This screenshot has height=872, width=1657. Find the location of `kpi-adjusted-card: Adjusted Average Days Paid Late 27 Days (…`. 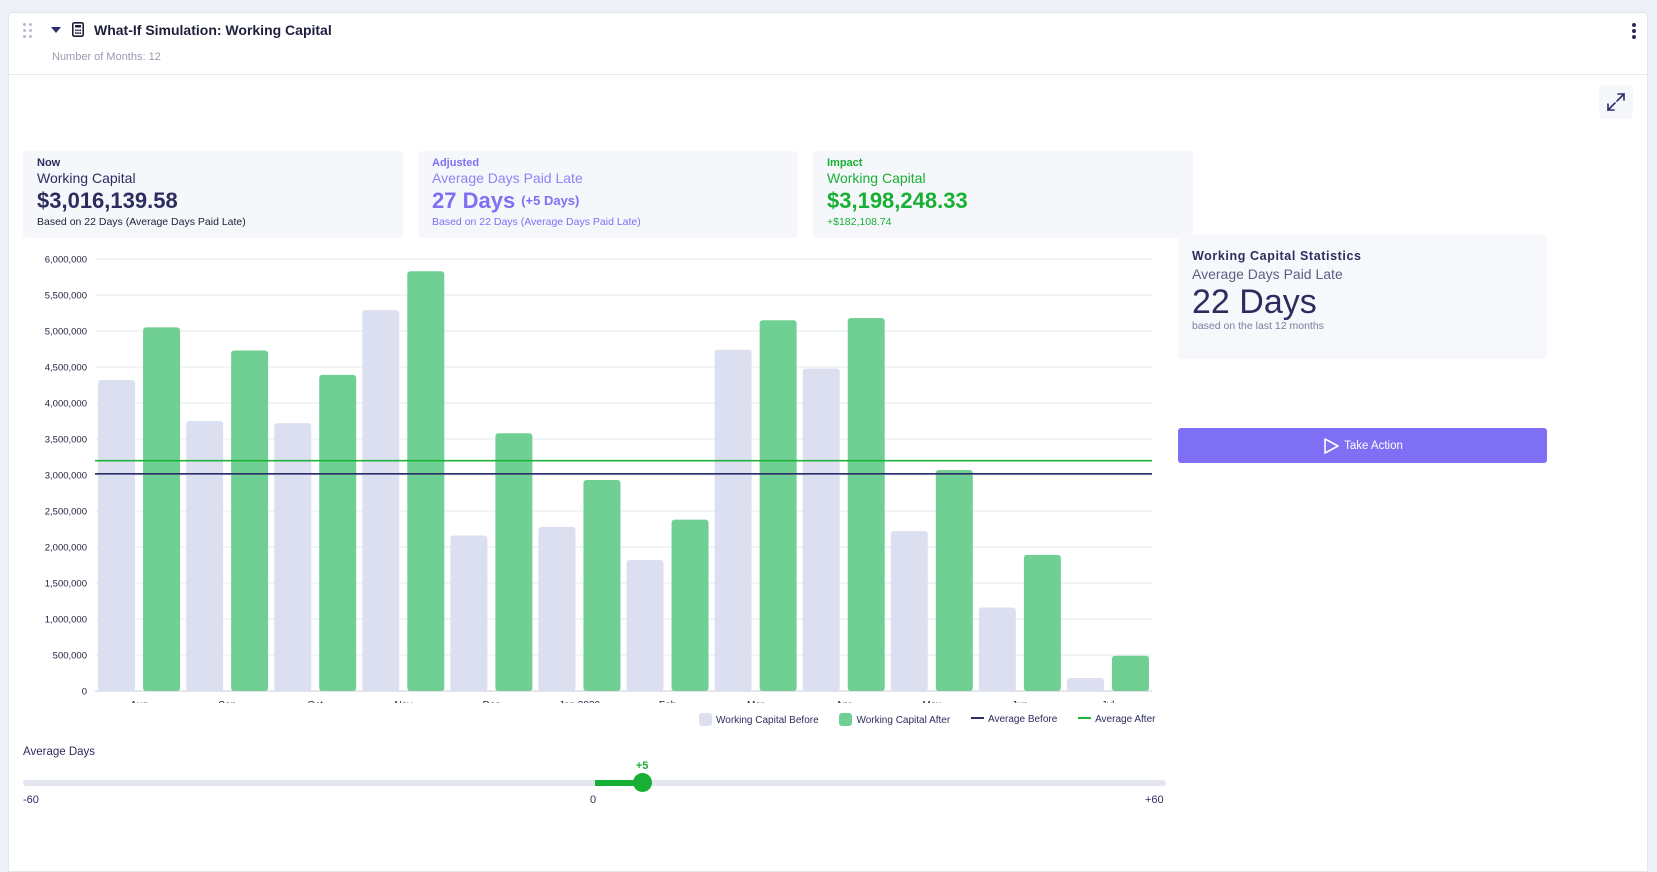

kpi-adjusted-card: Adjusted Average Days Paid Late 27 Days (… is located at coordinates (608, 194).